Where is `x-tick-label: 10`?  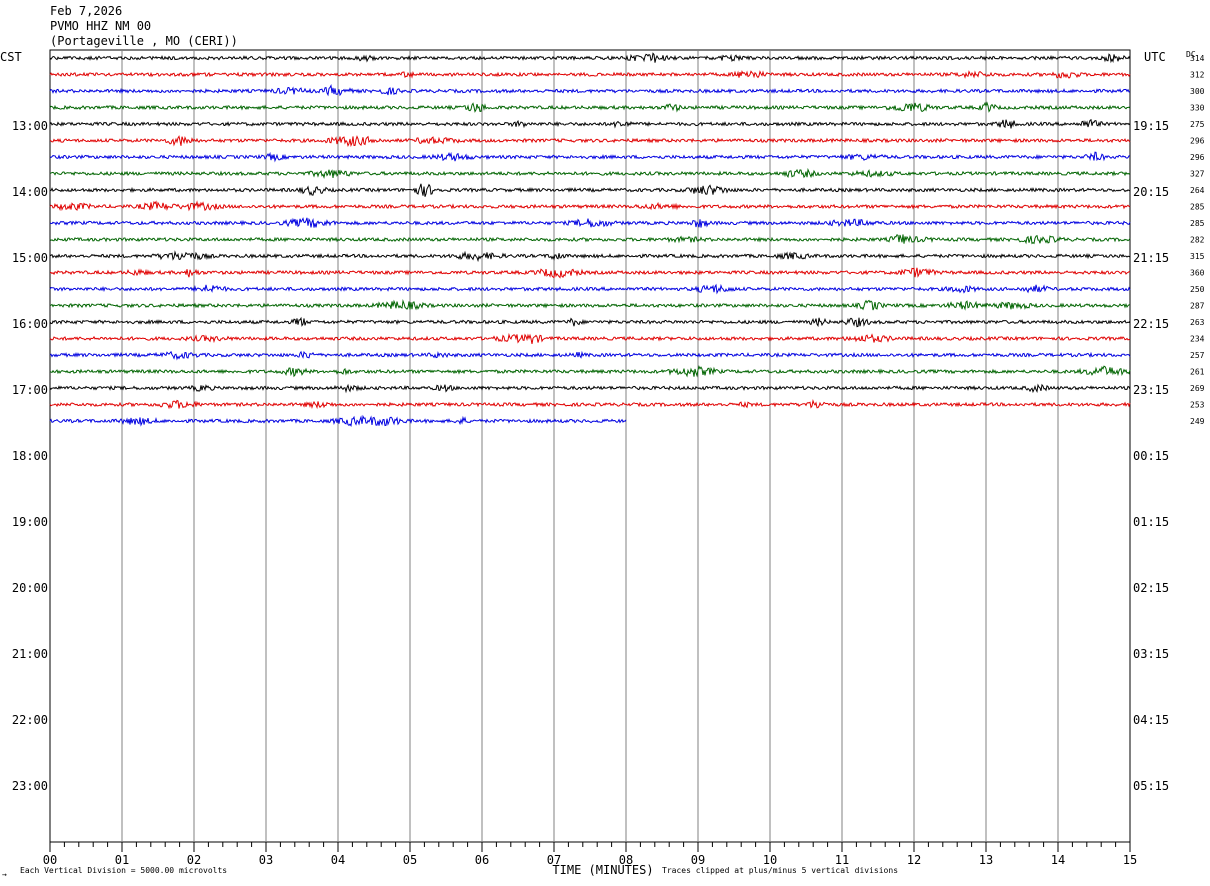 x-tick-label: 10 is located at coordinates (770, 860).